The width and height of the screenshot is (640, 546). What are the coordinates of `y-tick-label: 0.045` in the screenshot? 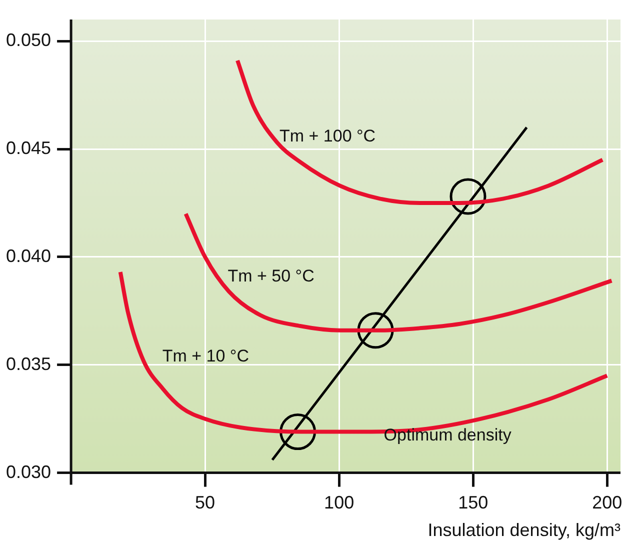 It's located at (29, 148).